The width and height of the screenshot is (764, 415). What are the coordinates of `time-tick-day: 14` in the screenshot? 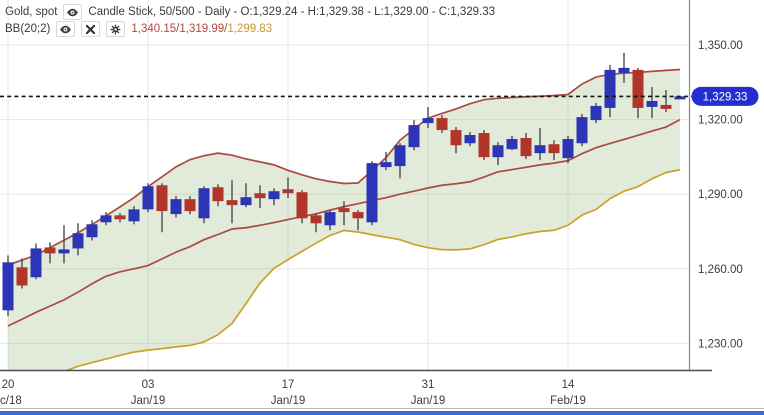 It's located at (568, 385).